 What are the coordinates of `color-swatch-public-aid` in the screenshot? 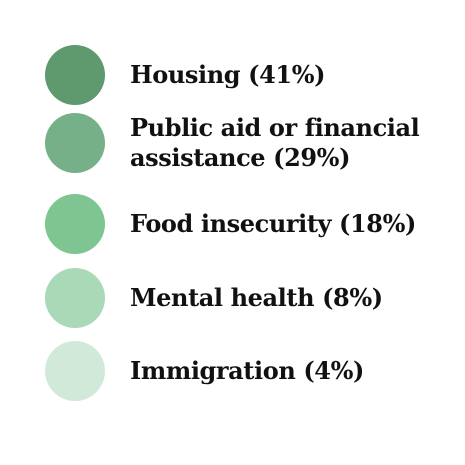 It's located at (75, 143).